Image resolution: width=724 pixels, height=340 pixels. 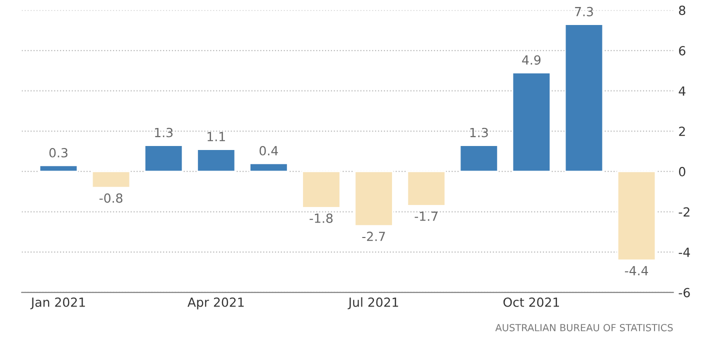 What do you see at coordinates (531, 60) in the screenshot?
I see `data-label: 4.9` at bounding box center [531, 60].